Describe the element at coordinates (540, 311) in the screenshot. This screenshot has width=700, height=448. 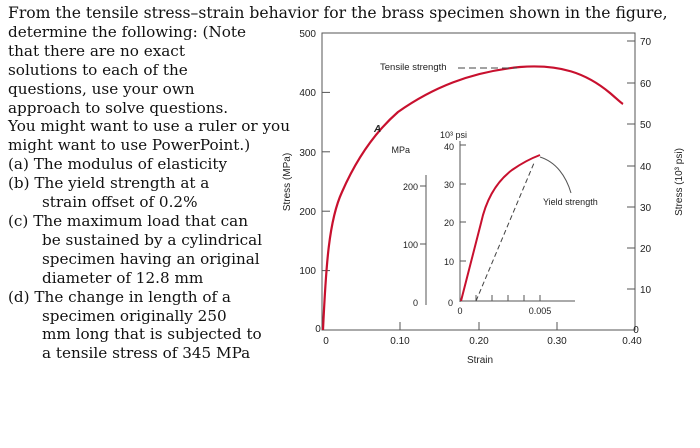
I see `inset-x-tick-0.005: 0.005` at that location.